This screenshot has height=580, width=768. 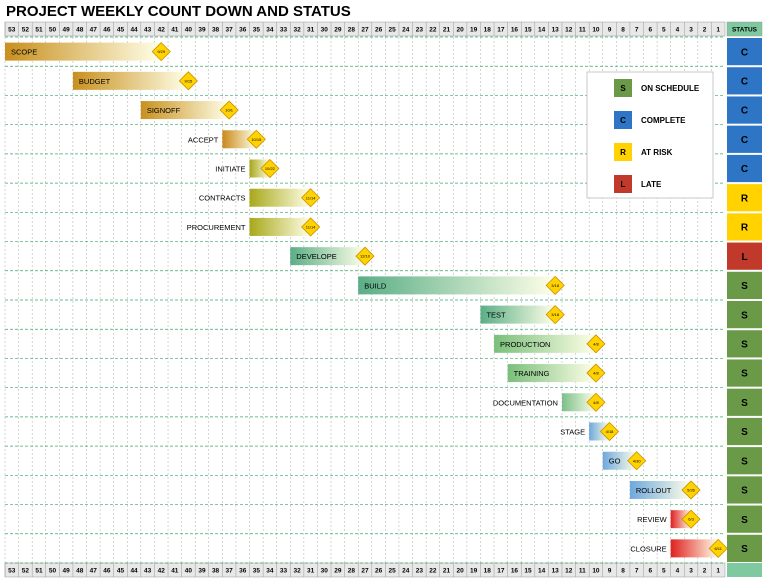 What do you see at coordinates (433, 30) in the screenshot?
I see `week-label: 22` at bounding box center [433, 30].